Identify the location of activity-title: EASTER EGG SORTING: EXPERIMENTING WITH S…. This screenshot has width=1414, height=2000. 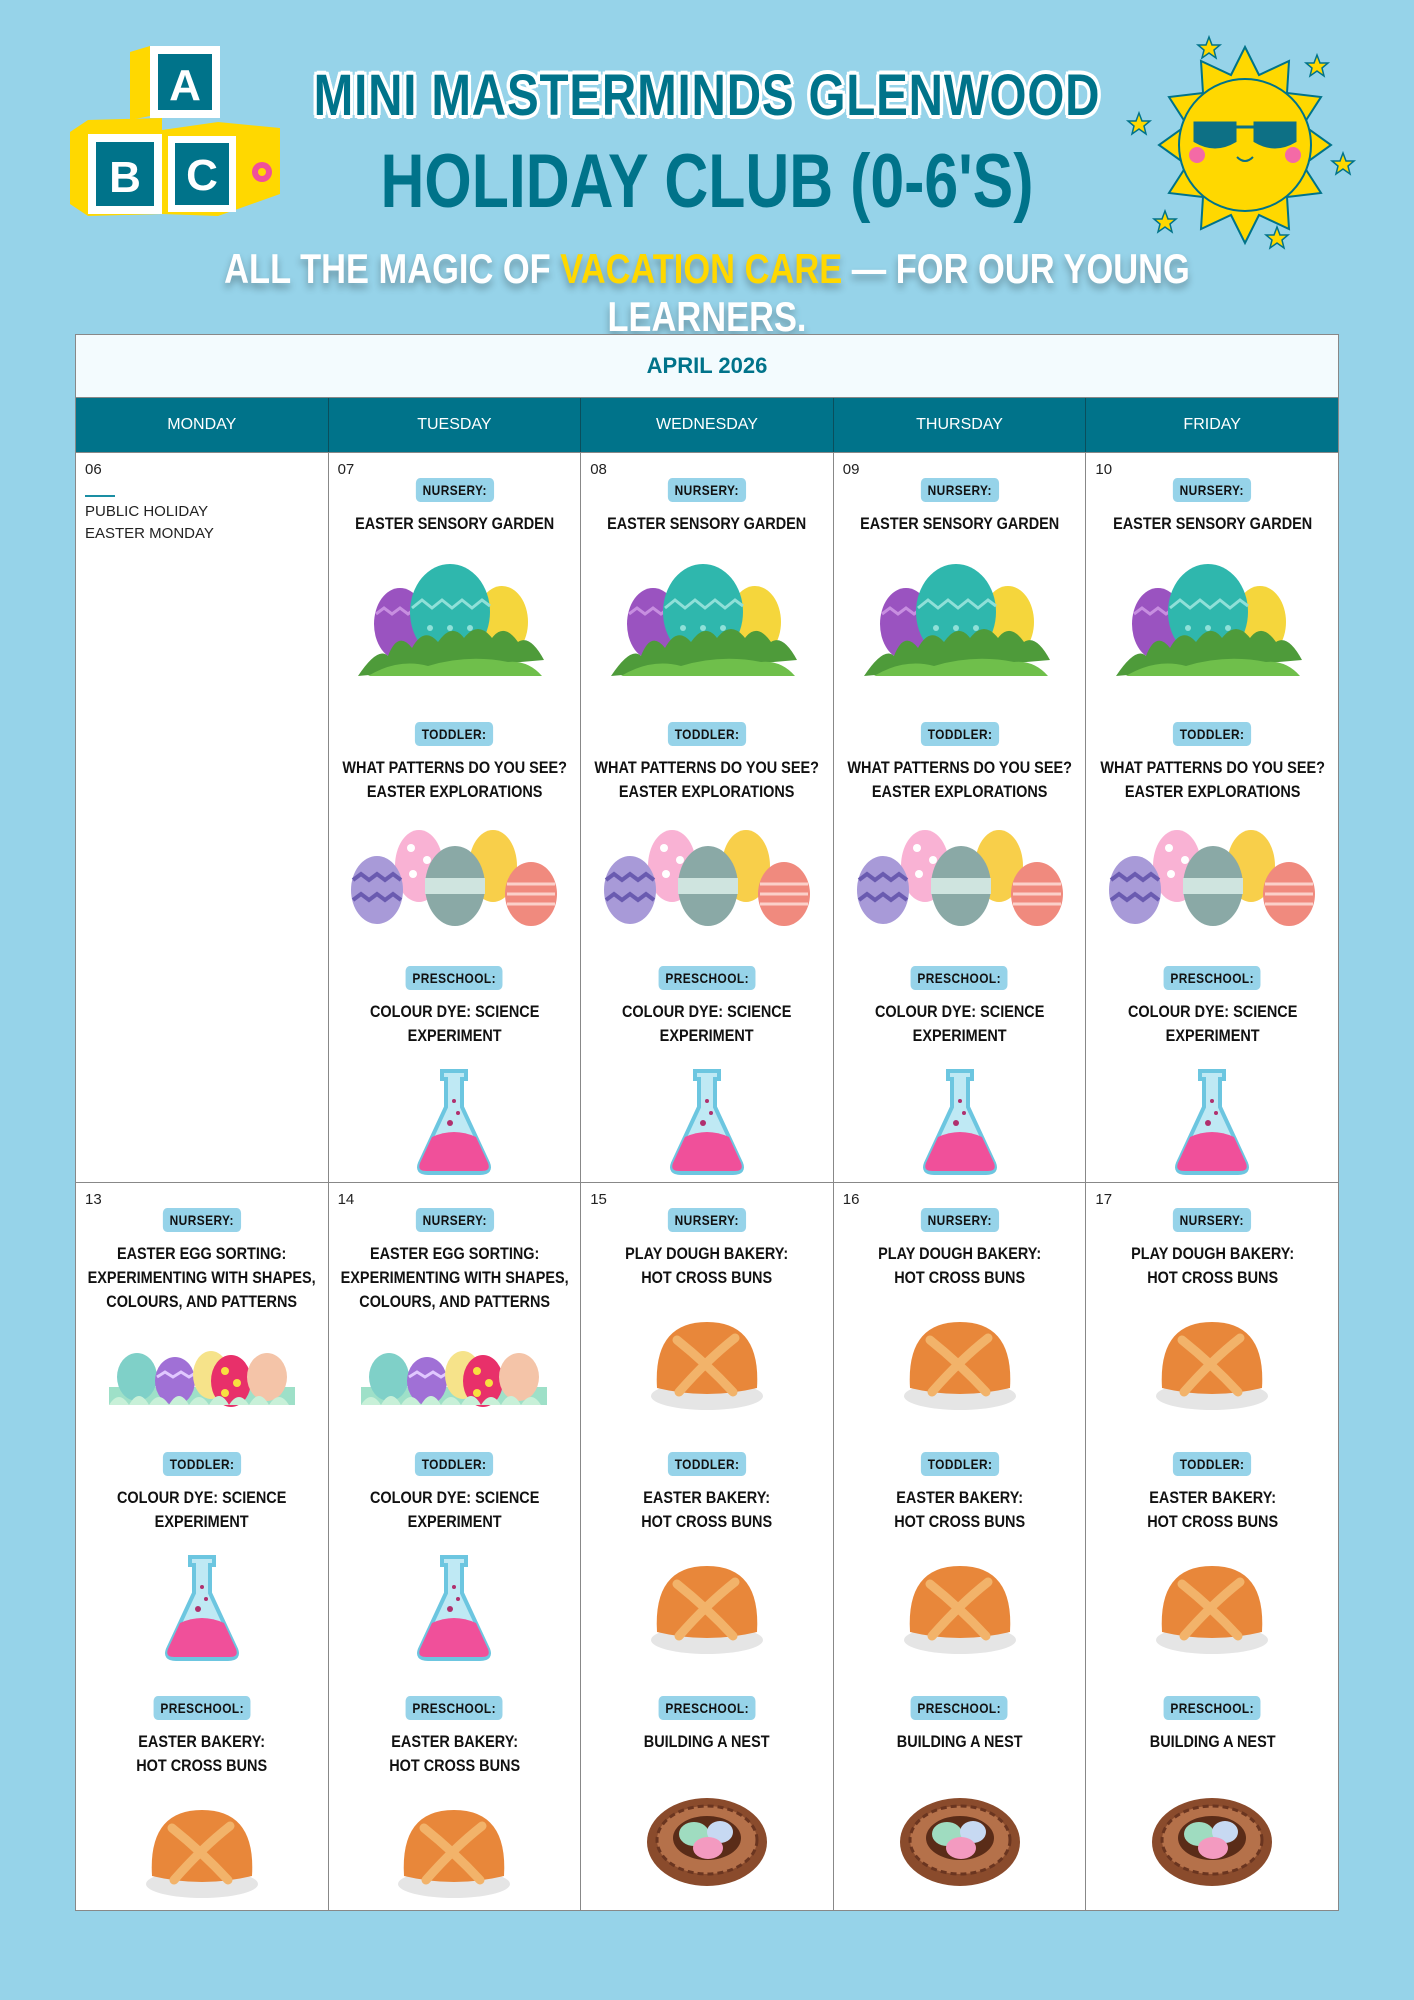
(454, 1277).